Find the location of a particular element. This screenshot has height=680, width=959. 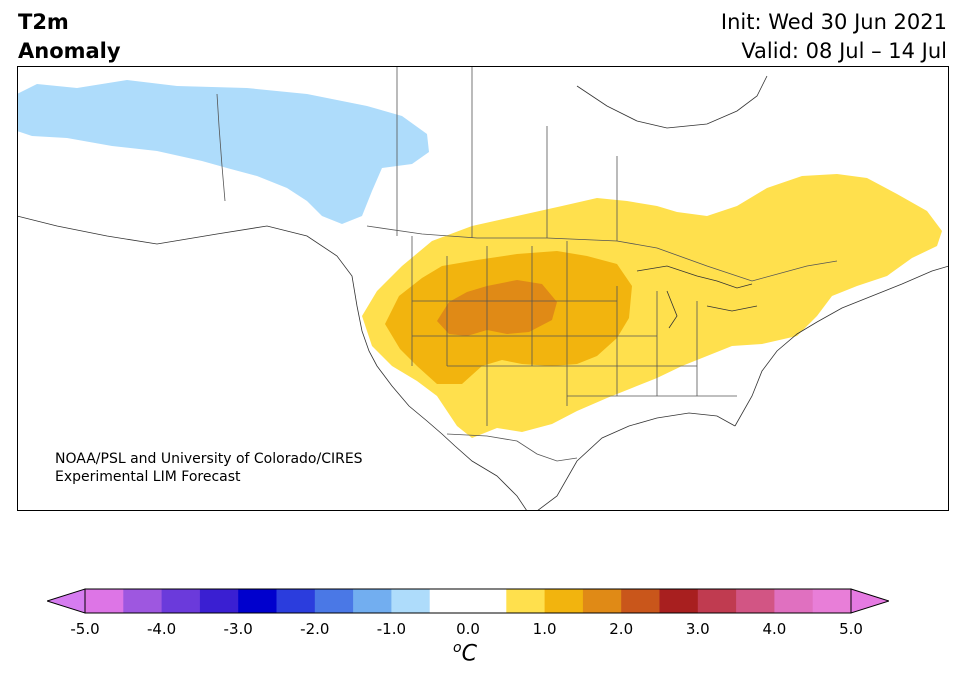

colorbar-tick-label: 0.0 is located at coordinates (468, 629).